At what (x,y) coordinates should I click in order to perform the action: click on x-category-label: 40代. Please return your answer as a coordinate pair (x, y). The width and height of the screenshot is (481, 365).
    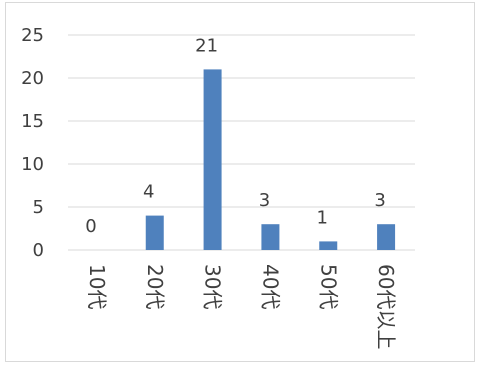
    Looking at the image, I should click on (270, 286).